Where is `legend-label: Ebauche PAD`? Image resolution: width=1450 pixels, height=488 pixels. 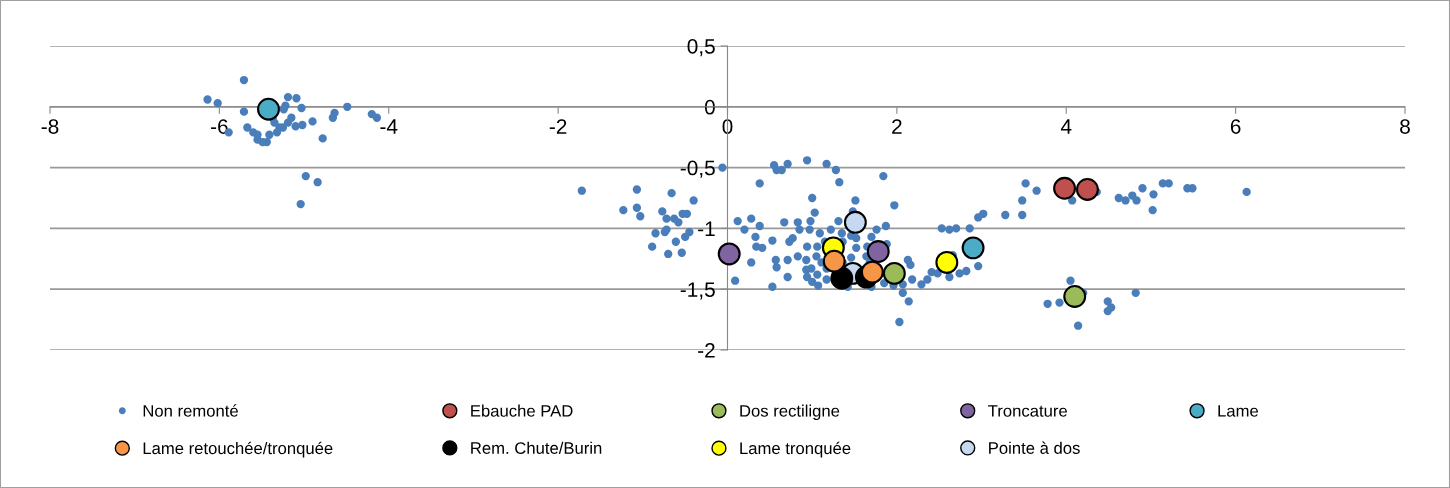 legend-label: Ebauche PAD is located at coordinates (522, 410).